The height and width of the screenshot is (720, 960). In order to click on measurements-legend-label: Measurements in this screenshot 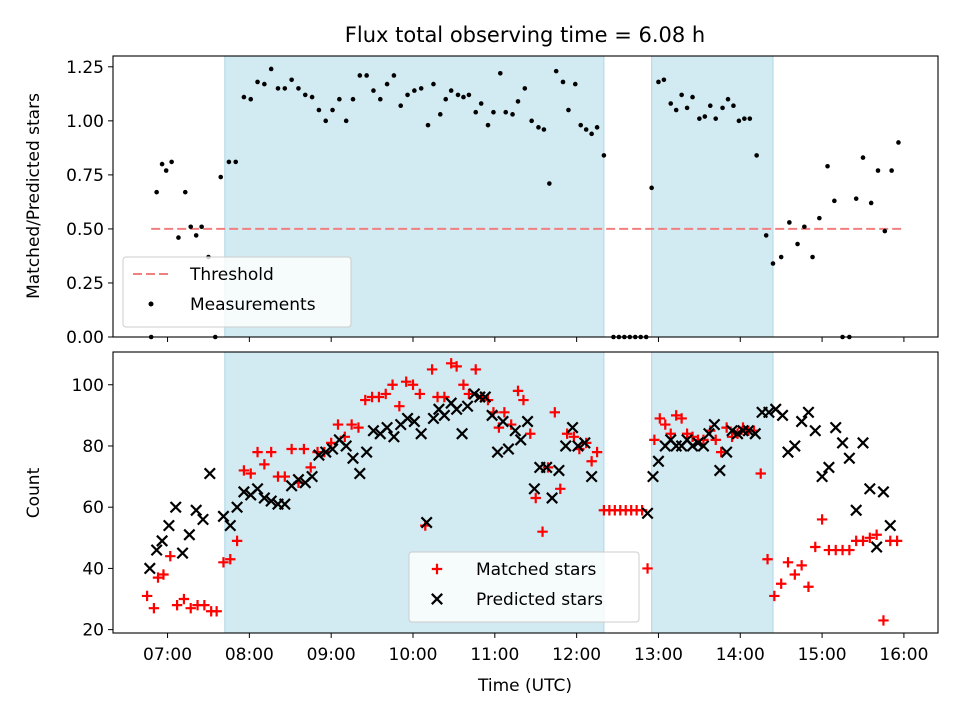, I will do `click(253, 305)`.